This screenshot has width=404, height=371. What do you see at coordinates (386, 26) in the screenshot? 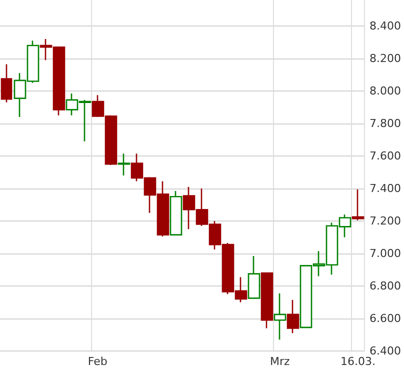
I see `y-tick-label: 8.400` at bounding box center [386, 26].